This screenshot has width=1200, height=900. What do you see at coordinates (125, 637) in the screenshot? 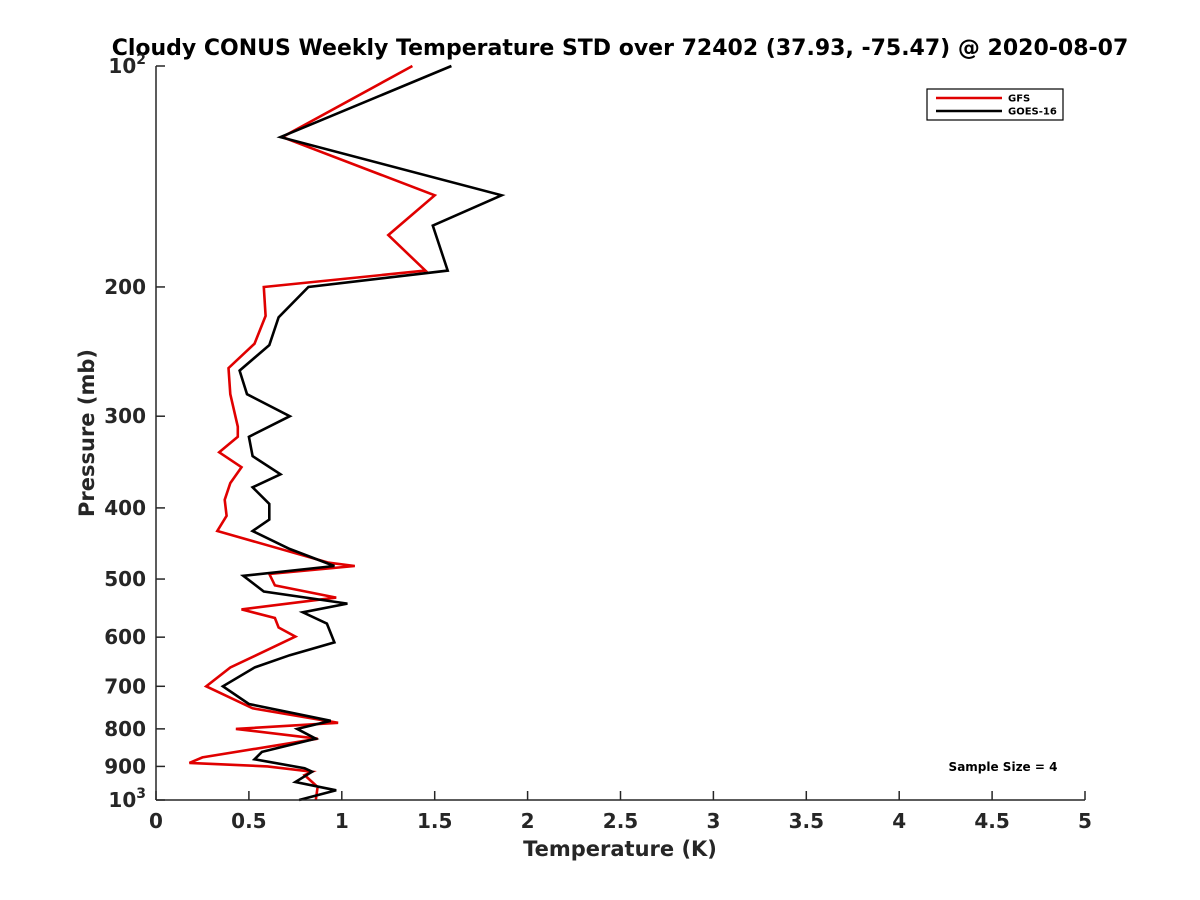
I see `y-tick-label: 600` at bounding box center [125, 637].